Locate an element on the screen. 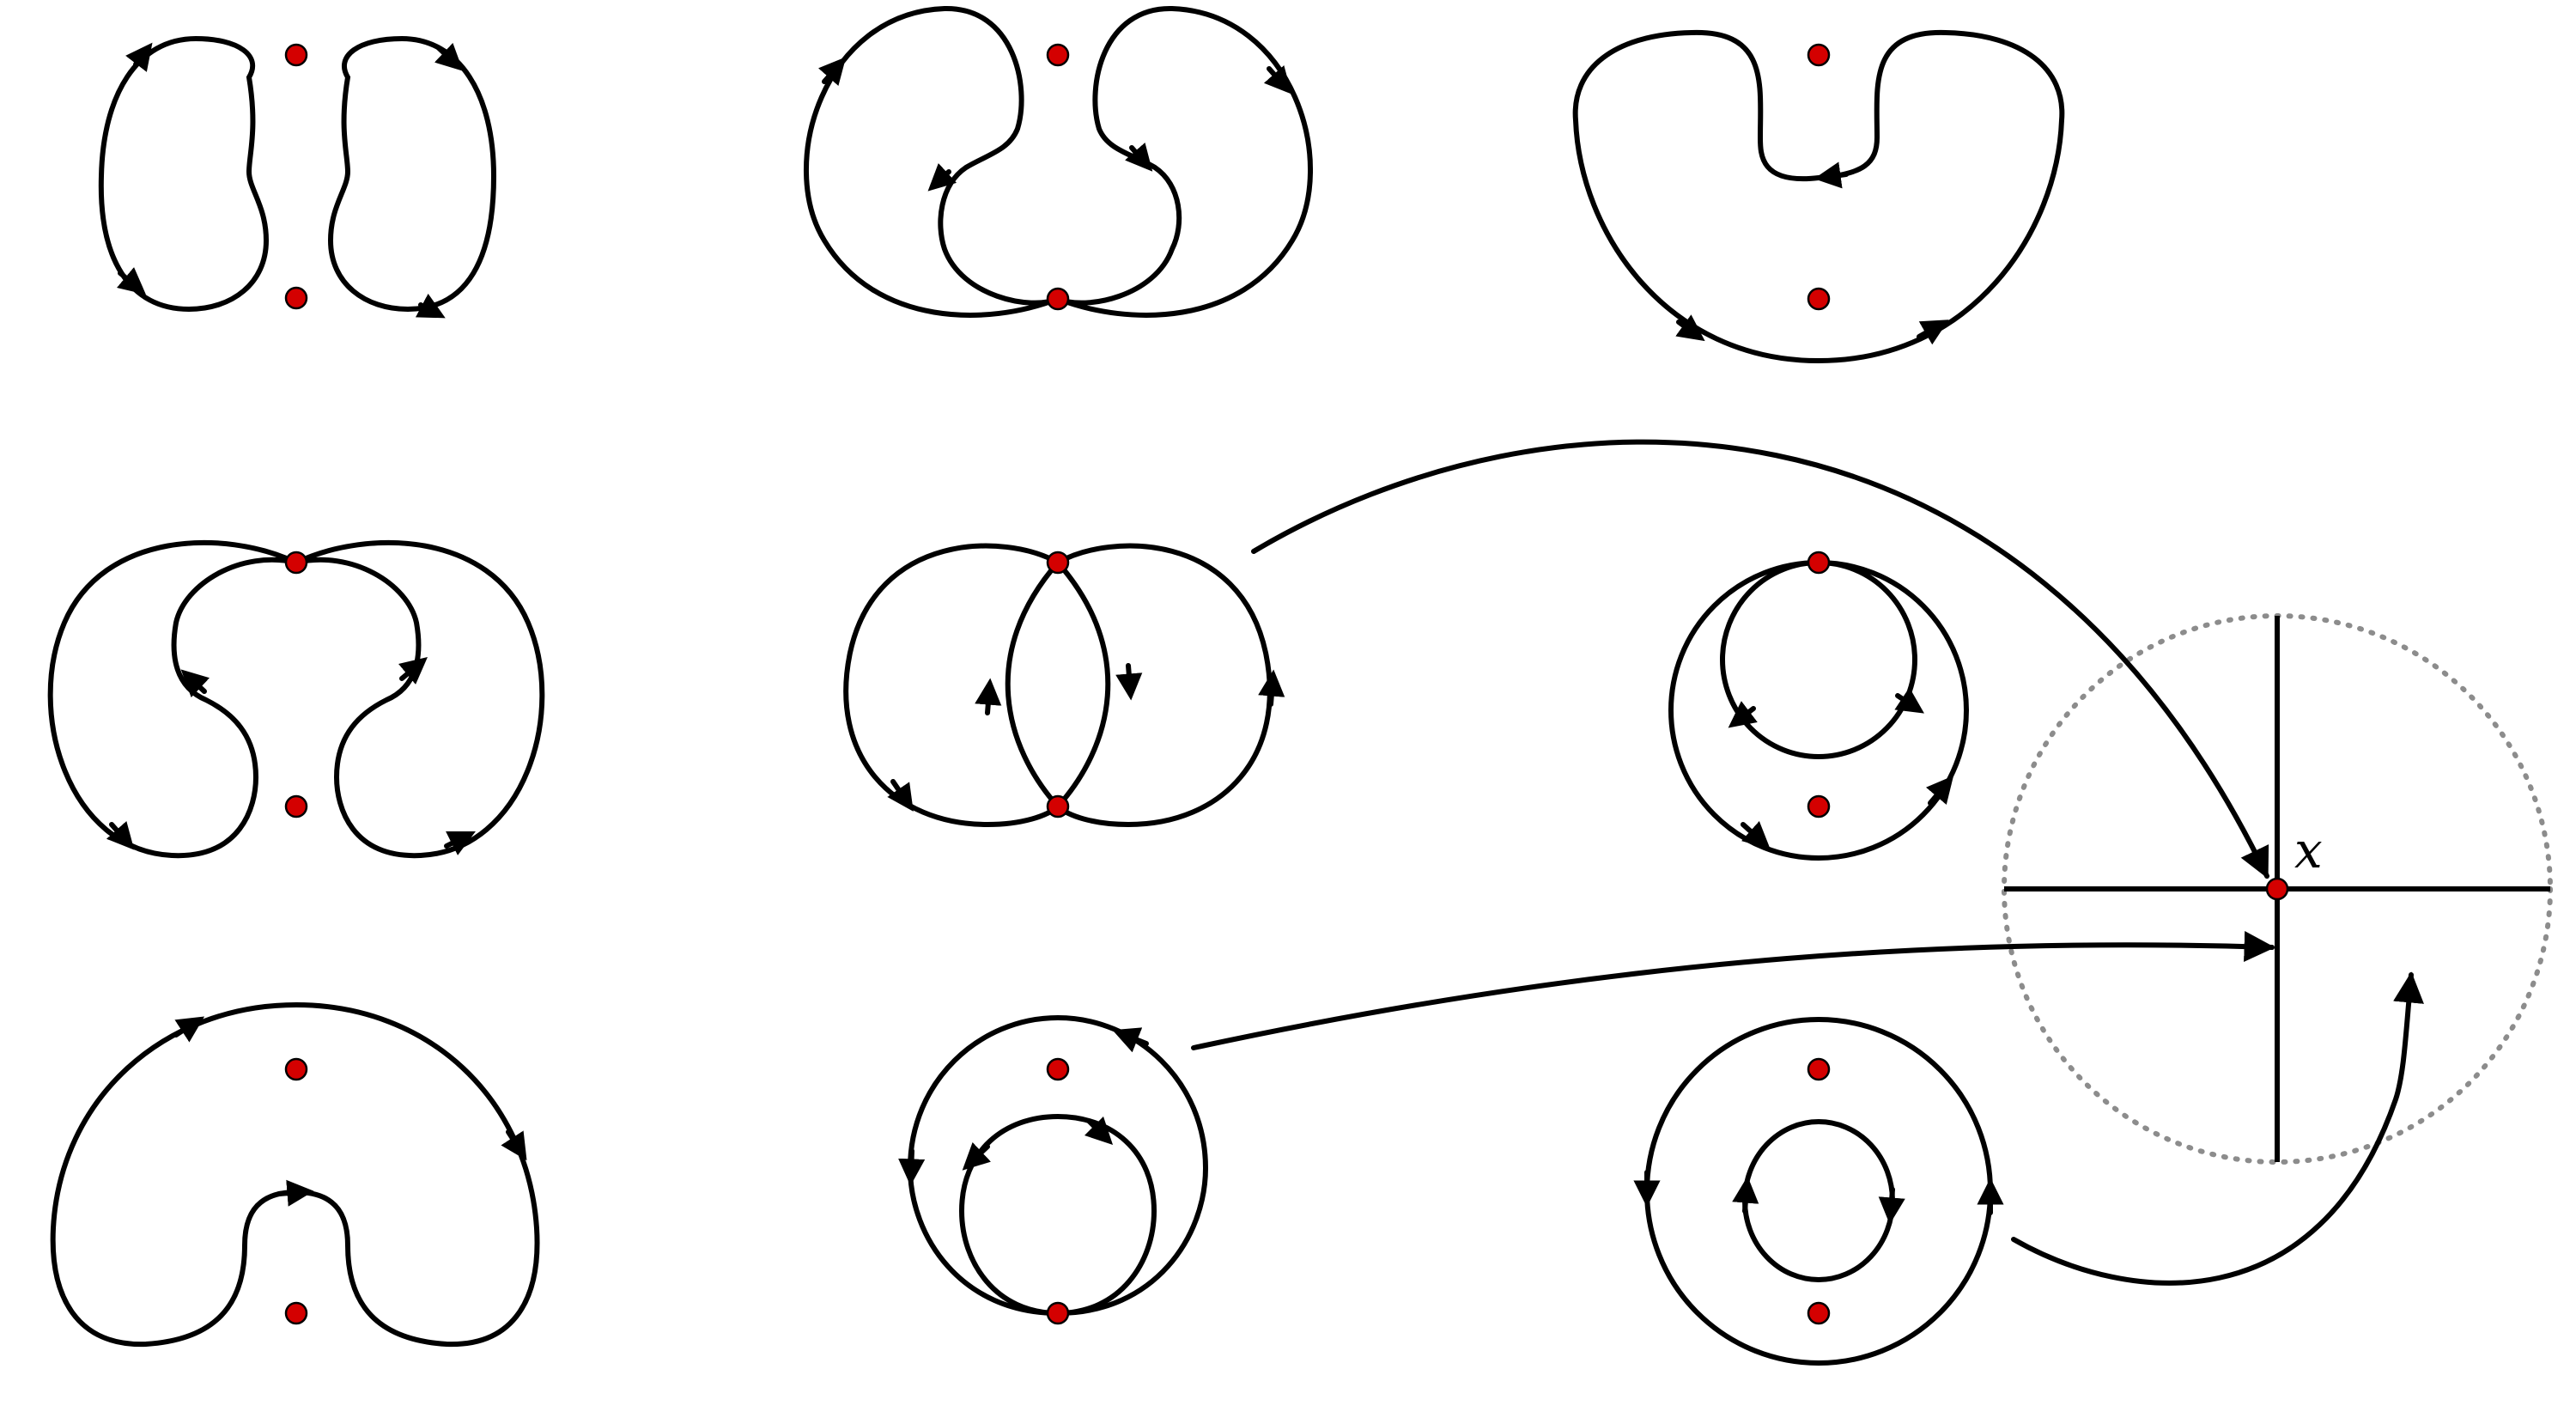 This screenshot has width=2576, height=1424. panel-concentric-loops is located at coordinates (1819, 1192).